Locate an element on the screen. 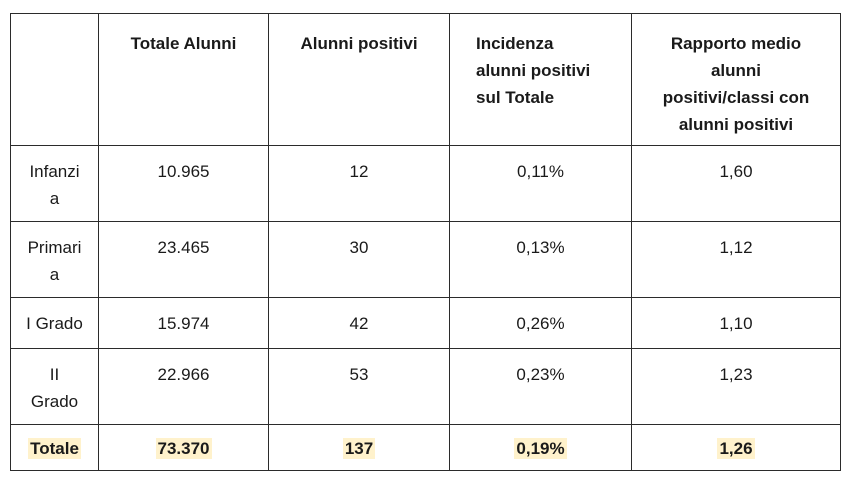 The image size is (852, 502). cell-rapporto: 1,60 is located at coordinates (736, 183).